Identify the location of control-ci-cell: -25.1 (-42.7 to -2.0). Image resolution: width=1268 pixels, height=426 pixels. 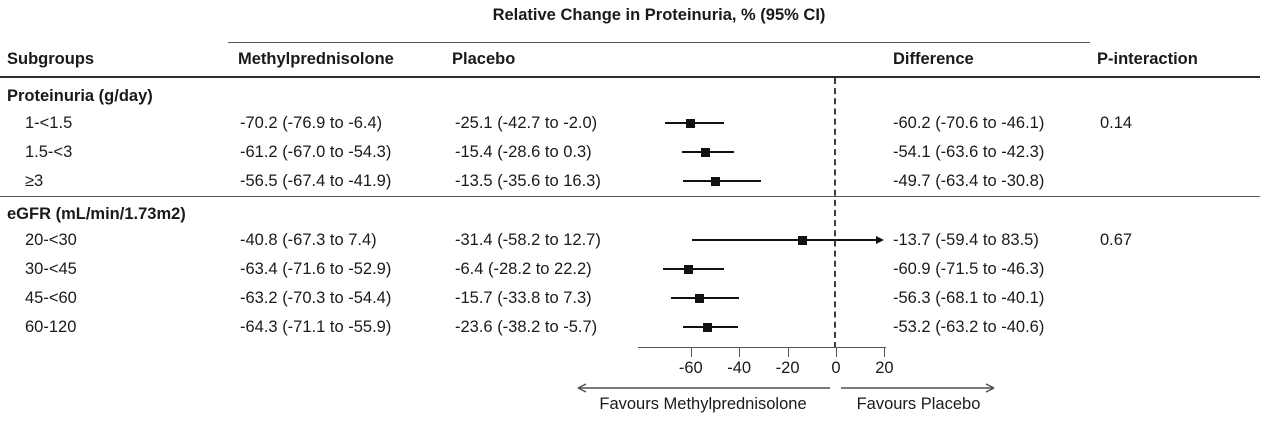
(526, 123).